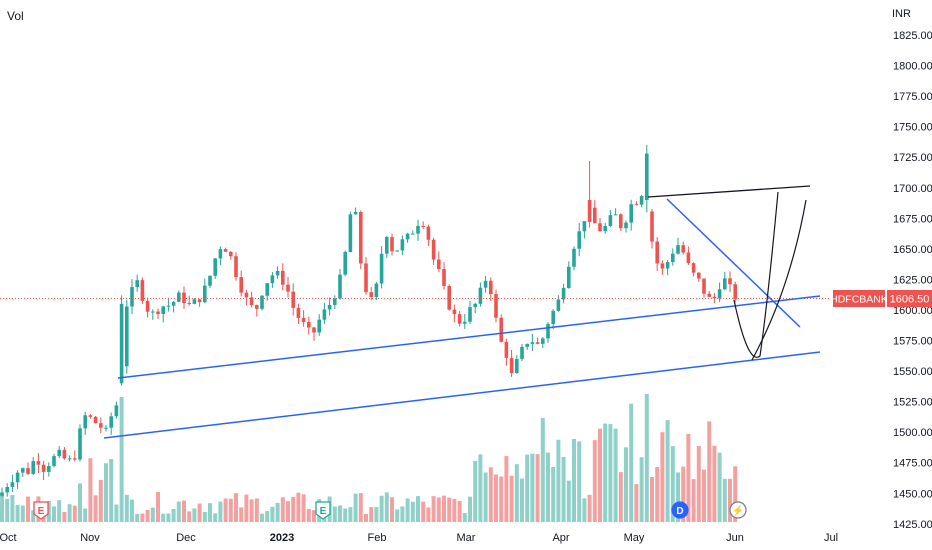  What do you see at coordinates (466, 538) in the screenshot?
I see `x-tick-label: Mar` at bounding box center [466, 538].